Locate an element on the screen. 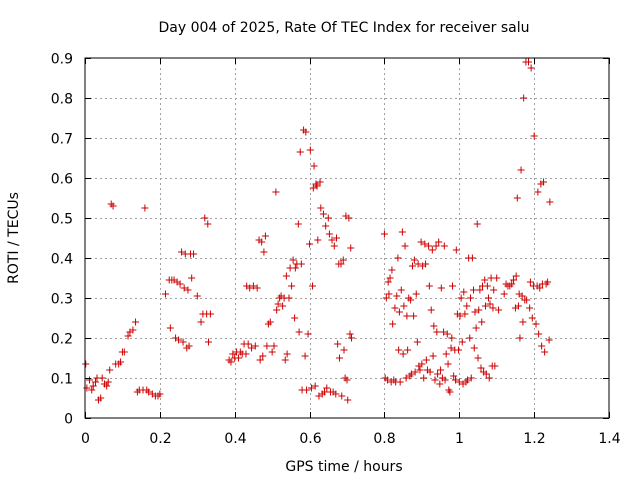  x-tick-label: 0.4 is located at coordinates (235, 439).